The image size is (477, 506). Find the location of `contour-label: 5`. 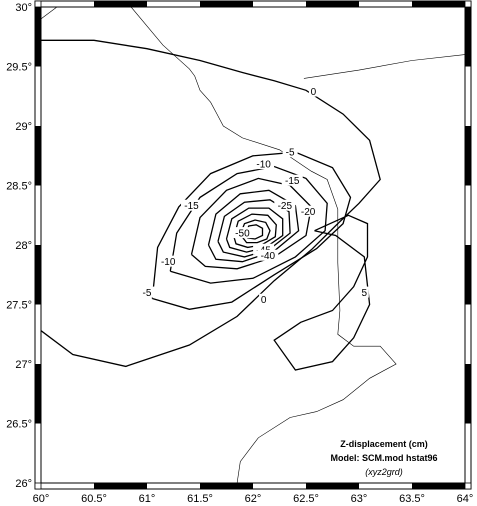

contour-label: 5 is located at coordinates (365, 293).